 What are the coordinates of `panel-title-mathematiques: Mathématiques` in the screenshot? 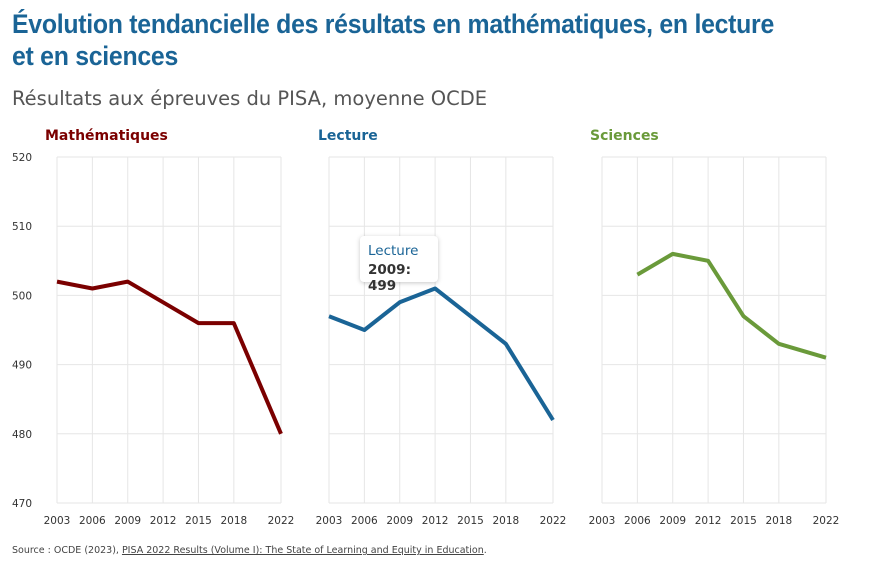 It's located at (106, 136).